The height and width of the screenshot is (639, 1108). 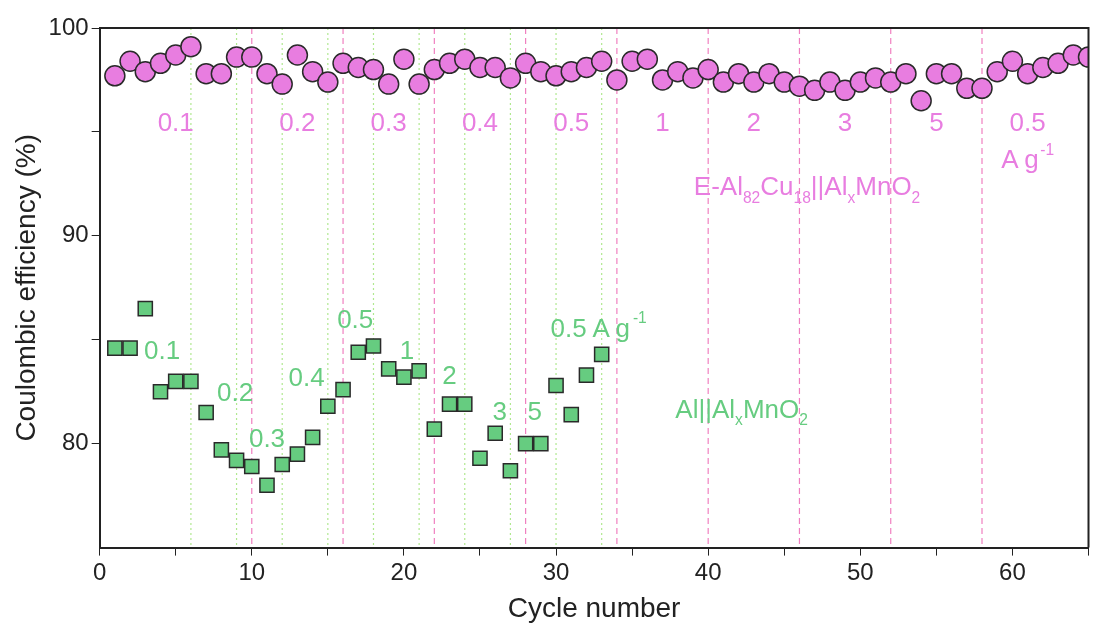 What do you see at coordinates (75, 442) in the screenshot?
I see `y-tick-label: 80` at bounding box center [75, 442].